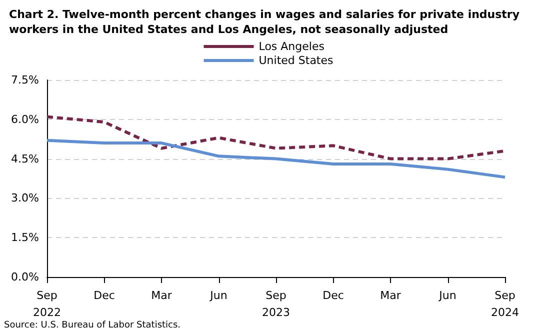 This screenshot has height=333, width=537. I want to click on x-tick-label: Sep 2023, so click(276, 304).